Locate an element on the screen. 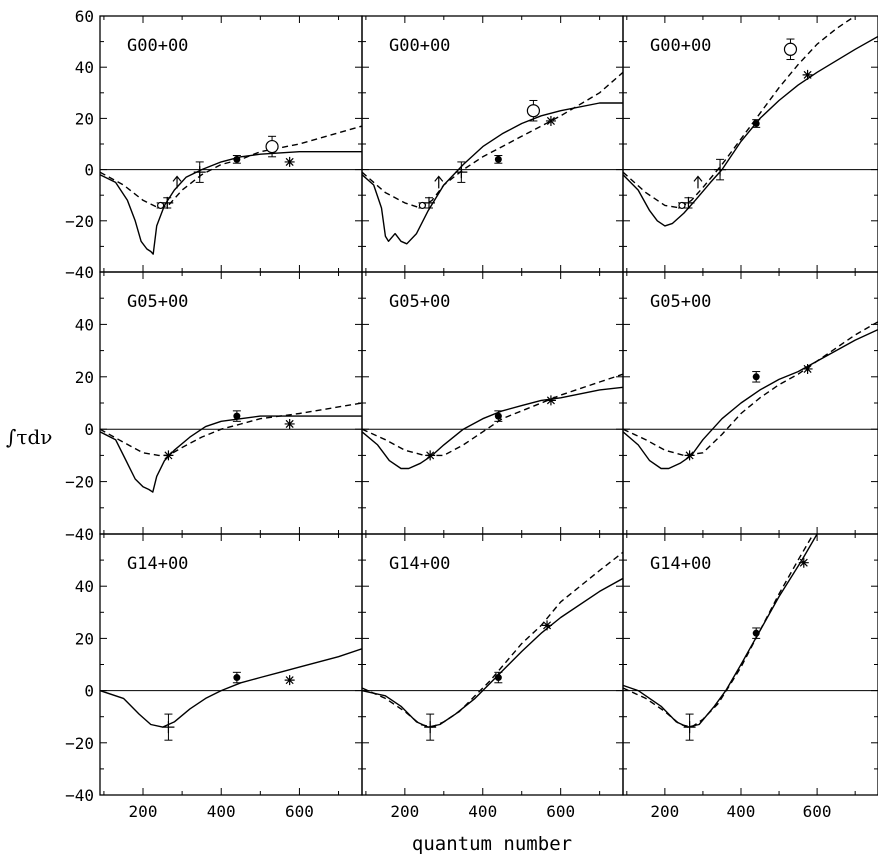  panel-1-2: G05+00 is located at coordinates (750, 403).